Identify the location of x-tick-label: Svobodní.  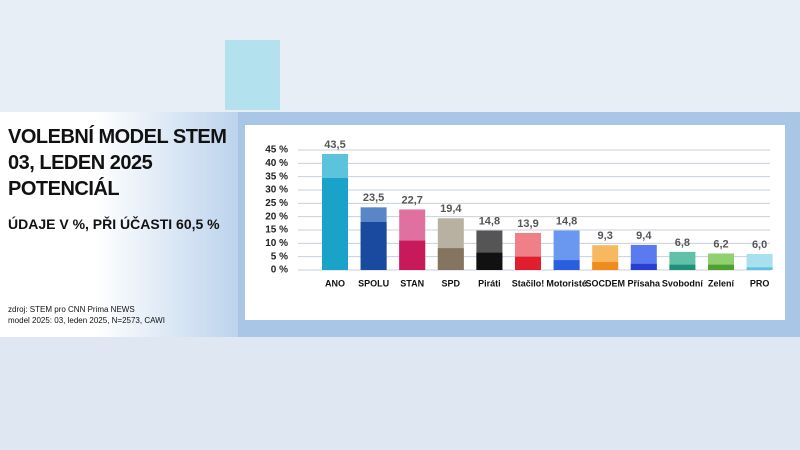
(682, 283).